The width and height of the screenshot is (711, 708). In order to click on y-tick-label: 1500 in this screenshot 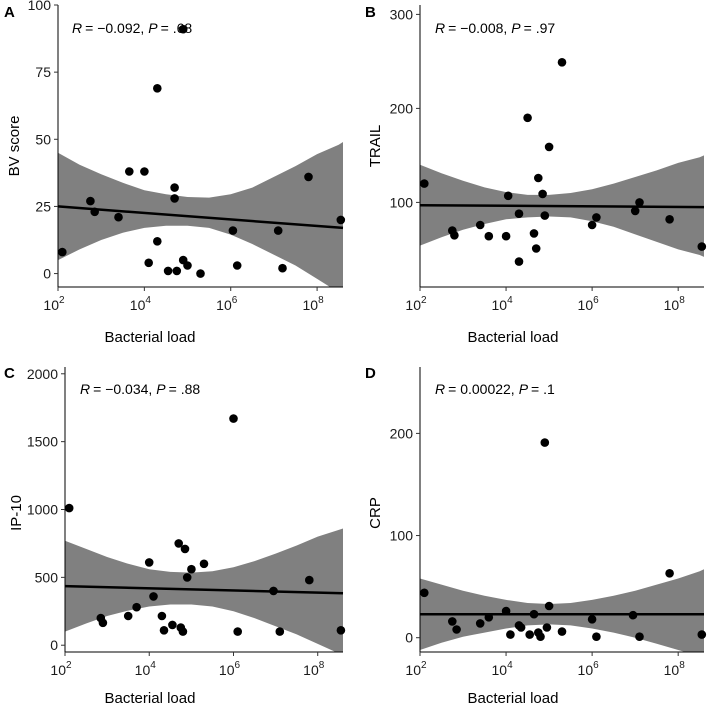, I will do `click(42, 442)`.